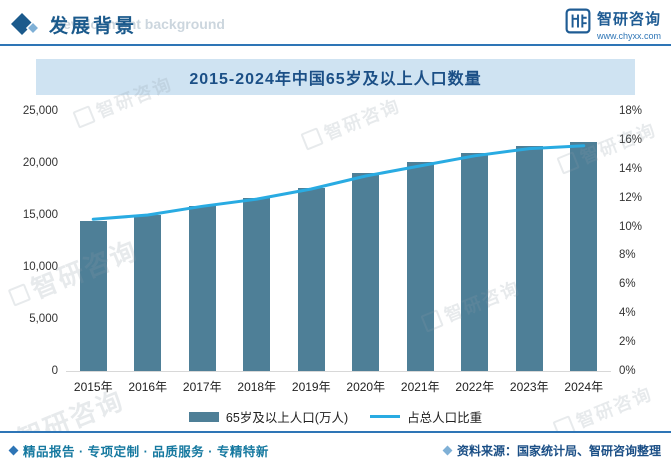 Image resolution: width=671 pixels, height=472 pixels. What do you see at coordinates (631, 139) in the screenshot?
I see `axis-tick: 16%` at bounding box center [631, 139].